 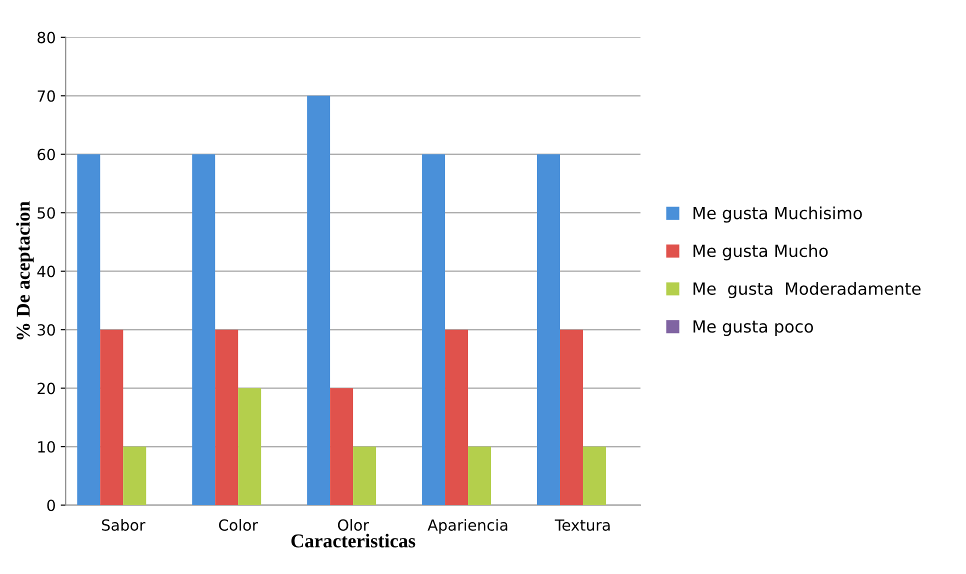 I want to click on legend-label: Me gusta Moderadamente, so click(x=807, y=290).